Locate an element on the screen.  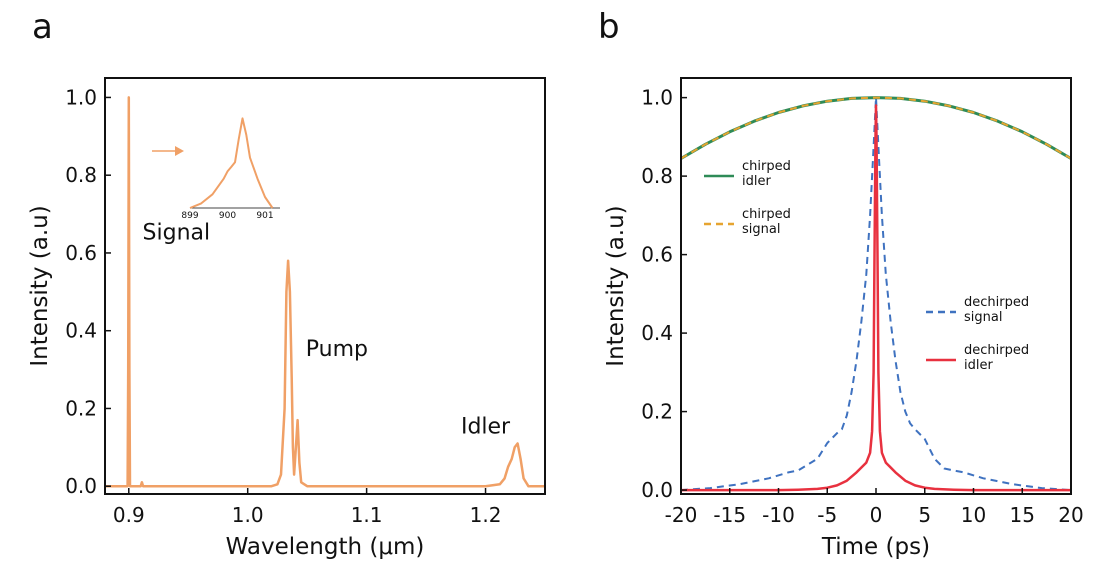
legend-label-dechirped-signal: signal is located at coordinates (983, 317).